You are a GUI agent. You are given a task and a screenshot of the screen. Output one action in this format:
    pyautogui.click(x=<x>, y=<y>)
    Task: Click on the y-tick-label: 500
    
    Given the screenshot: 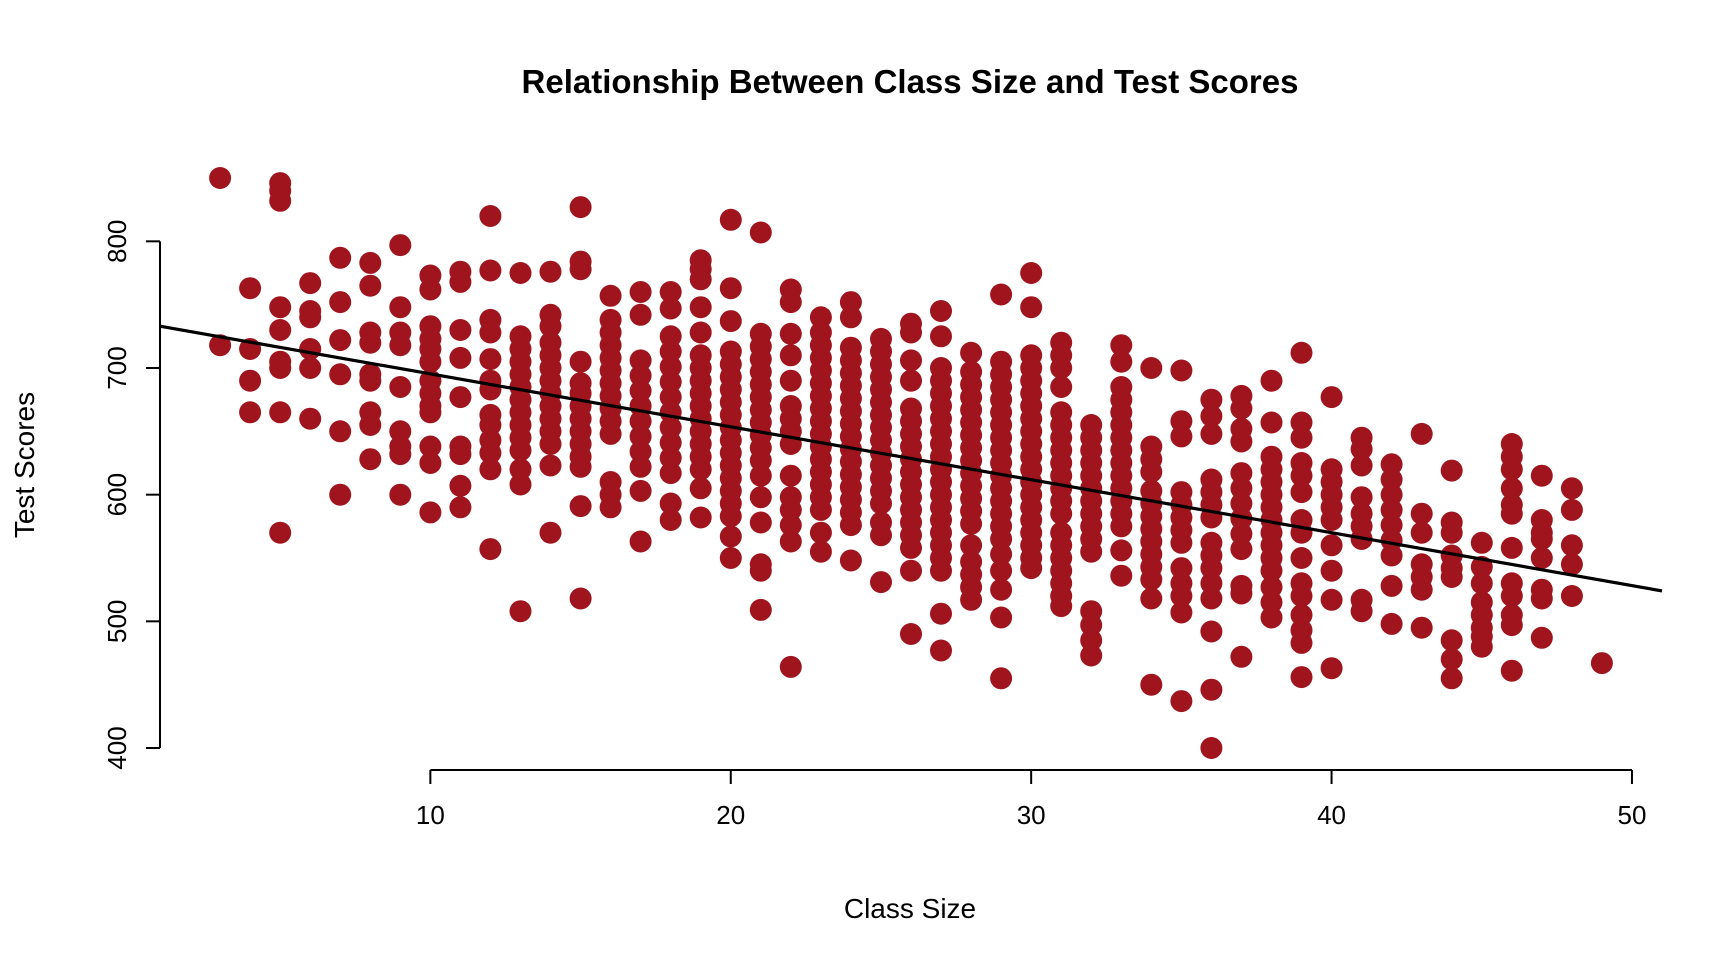 What is the action you would take?
    pyautogui.click(x=117, y=621)
    